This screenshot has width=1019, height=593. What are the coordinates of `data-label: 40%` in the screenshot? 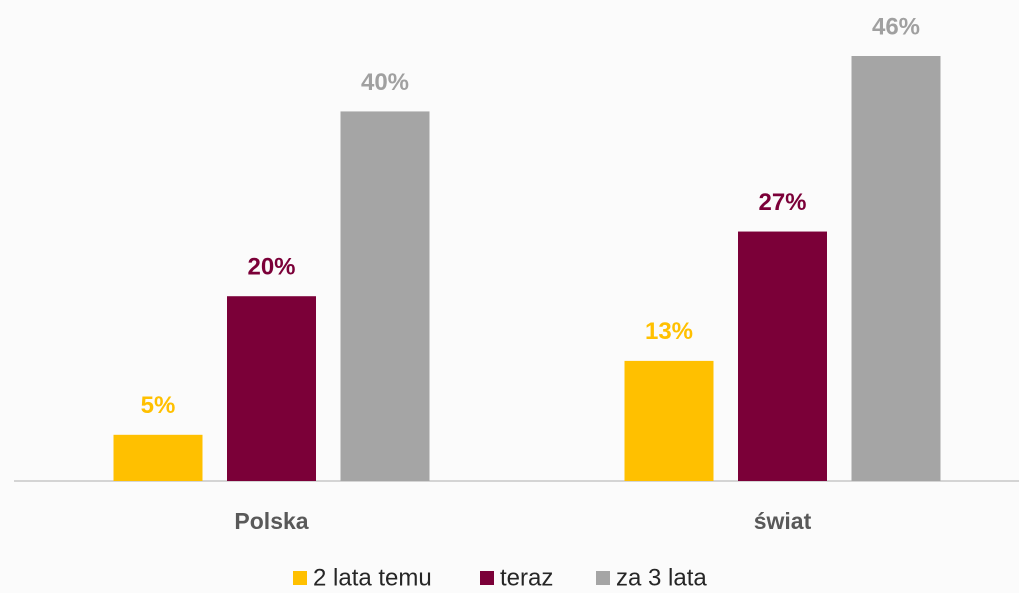 It's located at (385, 82).